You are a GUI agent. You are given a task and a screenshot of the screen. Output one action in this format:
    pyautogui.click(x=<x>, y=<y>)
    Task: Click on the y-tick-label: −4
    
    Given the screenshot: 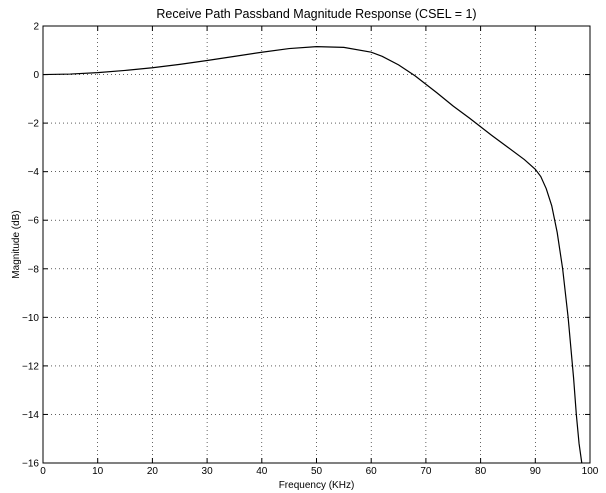 What is the action you would take?
    pyautogui.click(x=34, y=172)
    